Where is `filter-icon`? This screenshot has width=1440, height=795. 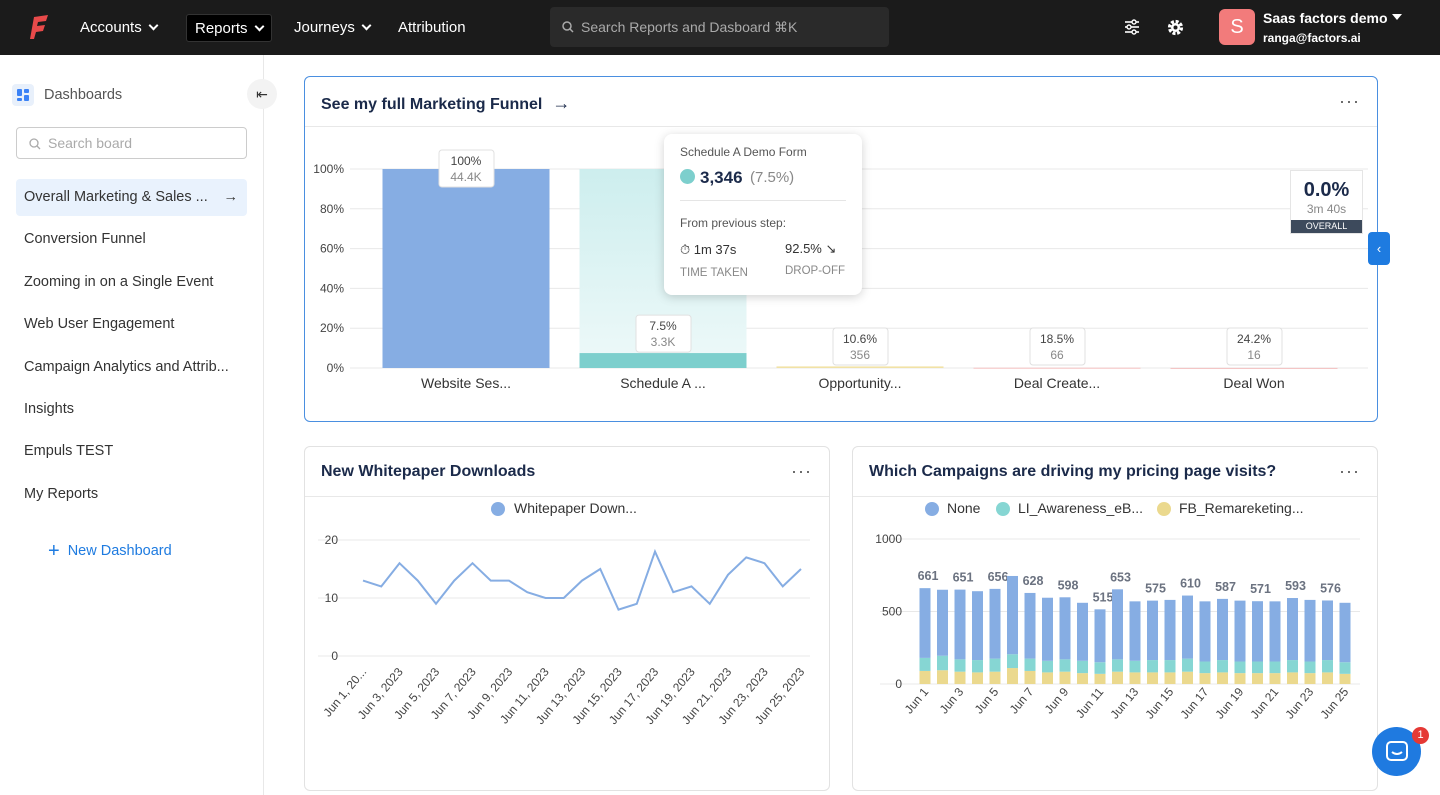 filter-icon is located at coordinates (1132, 27).